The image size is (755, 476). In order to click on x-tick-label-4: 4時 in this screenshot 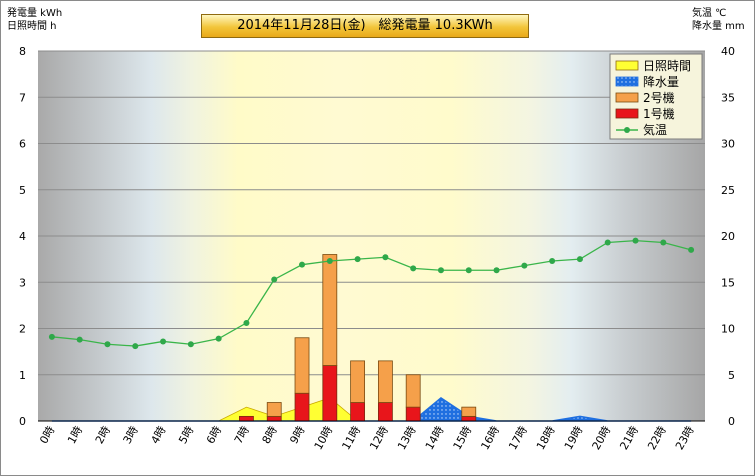, I will do `click(158, 435)`.